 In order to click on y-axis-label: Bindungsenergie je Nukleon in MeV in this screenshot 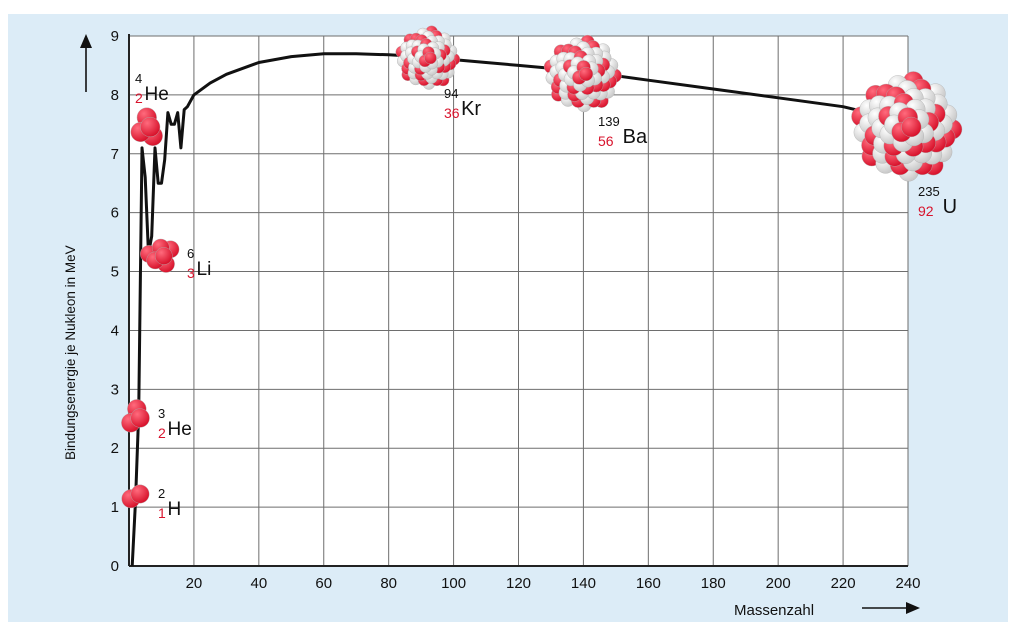, I will do `click(70, 352)`.